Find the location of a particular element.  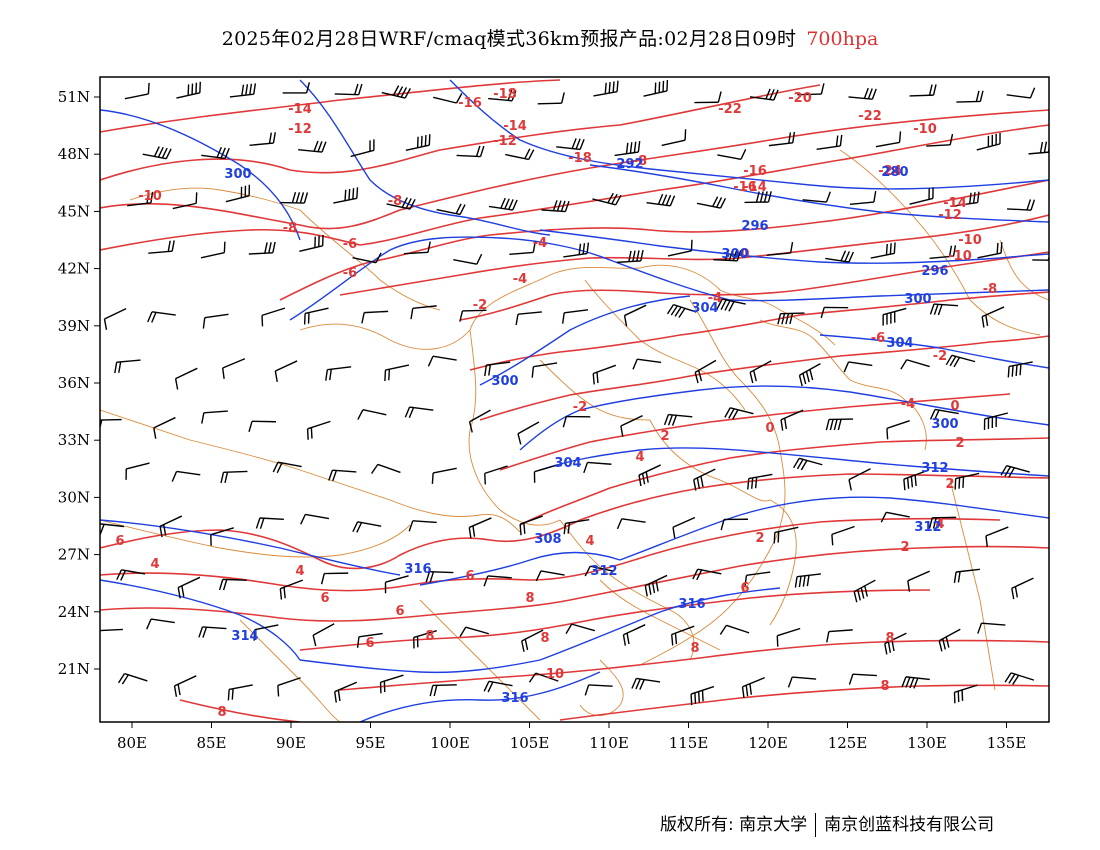

lat-tick-label: 27N is located at coordinates (74, 555).